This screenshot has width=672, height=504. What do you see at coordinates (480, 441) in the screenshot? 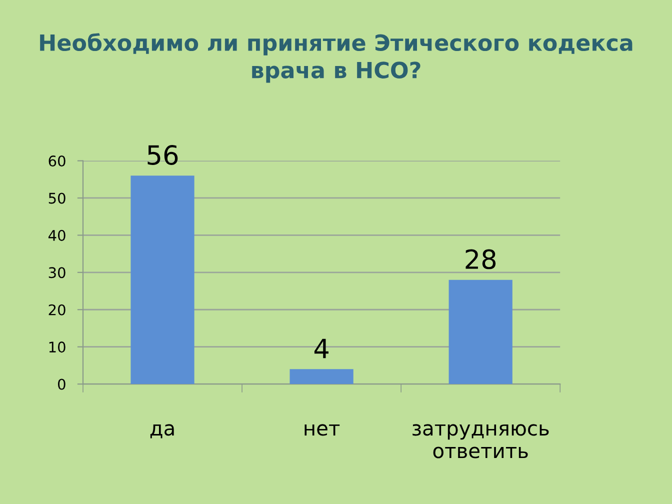
I see `x-tick-label: затрудняюсь ответить` at bounding box center [480, 441].